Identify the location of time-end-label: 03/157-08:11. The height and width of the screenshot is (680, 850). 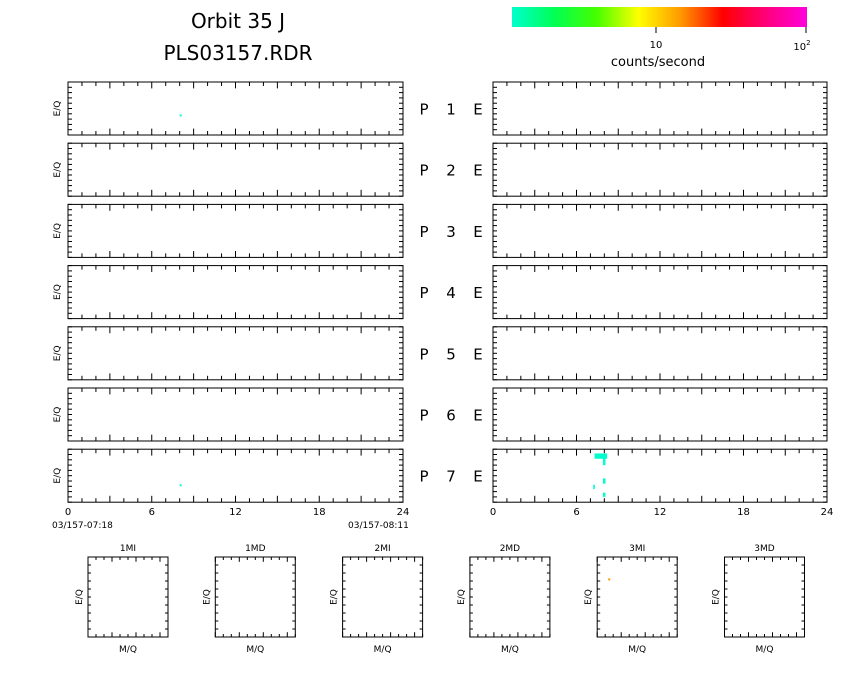
(378, 526).